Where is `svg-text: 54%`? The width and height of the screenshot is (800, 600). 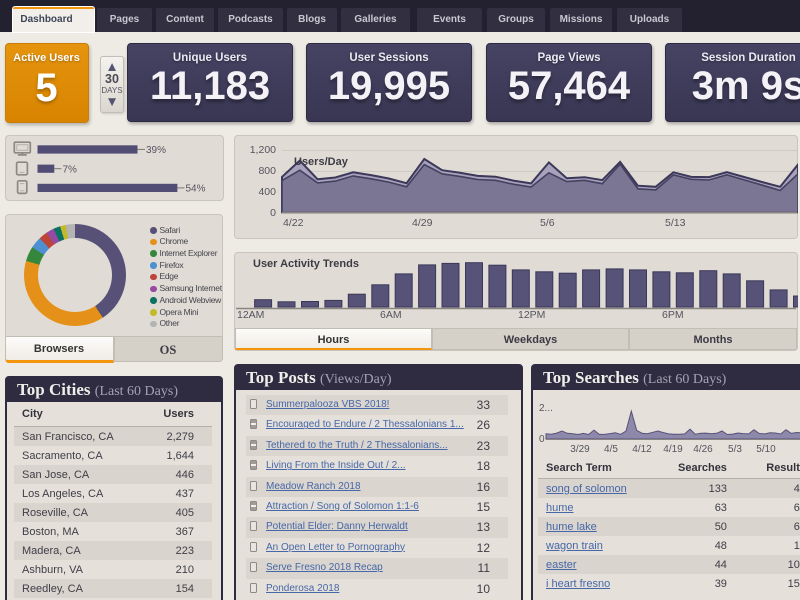
svg-text: 54% is located at coordinates (195, 189).